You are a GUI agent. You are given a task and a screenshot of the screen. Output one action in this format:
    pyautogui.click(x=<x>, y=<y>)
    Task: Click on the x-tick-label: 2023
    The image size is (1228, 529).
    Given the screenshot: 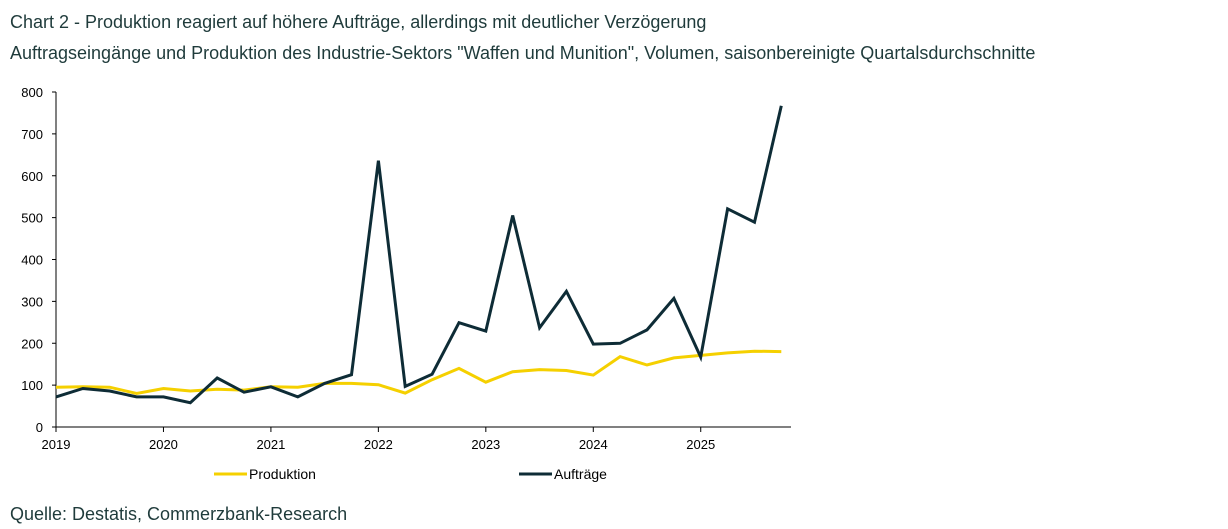 What is the action you would take?
    pyautogui.click(x=485, y=444)
    